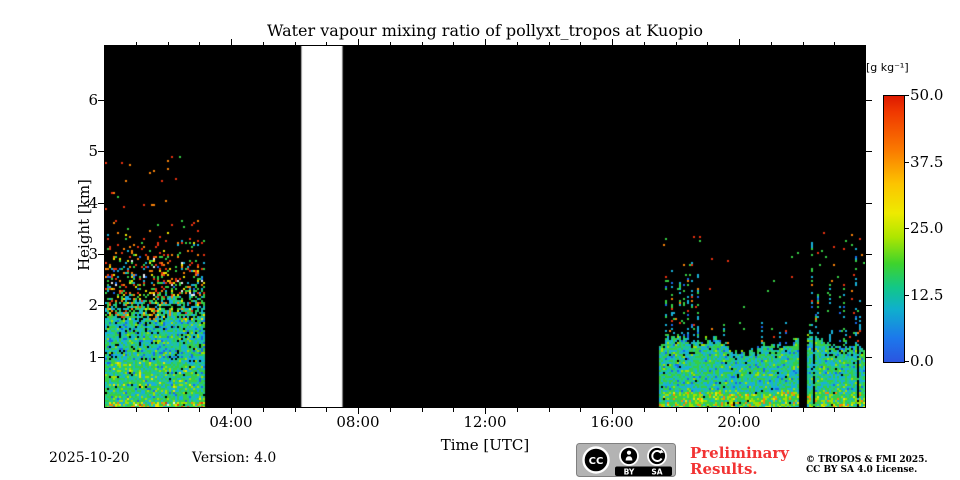 Image resolution: width=960 pixels, height=480 pixels. What do you see at coordinates (927, 95) in the screenshot?
I see `colorbar-tick-label: 50.0` at bounding box center [927, 95].